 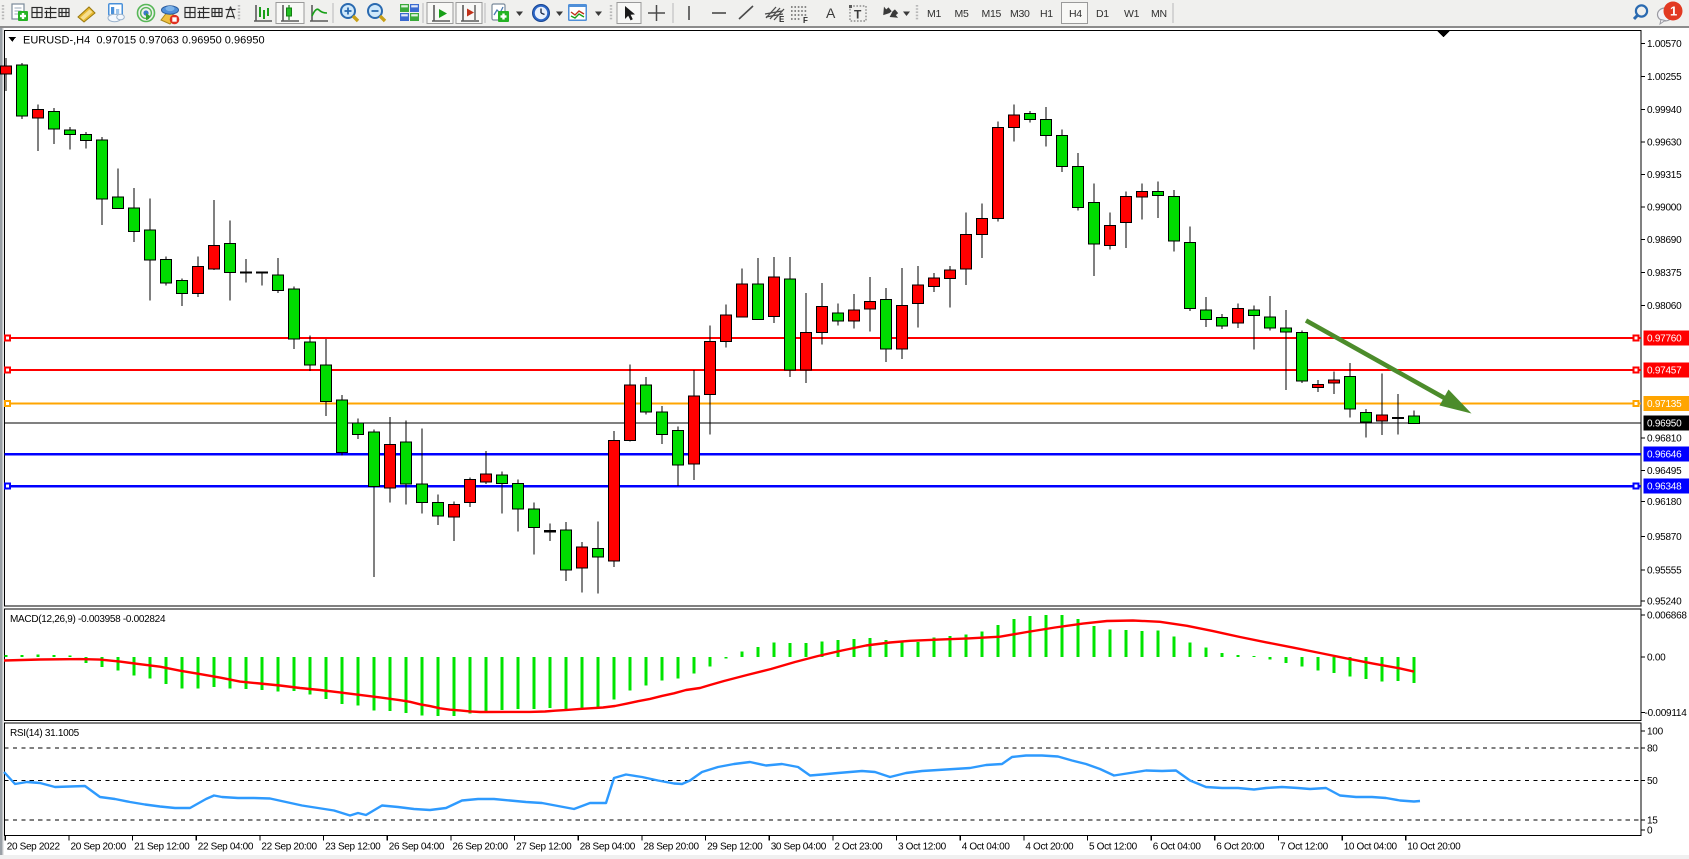 What do you see at coordinates (858, 15) in the screenshot?
I see `svg-text: T` at bounding box center [858, 15].